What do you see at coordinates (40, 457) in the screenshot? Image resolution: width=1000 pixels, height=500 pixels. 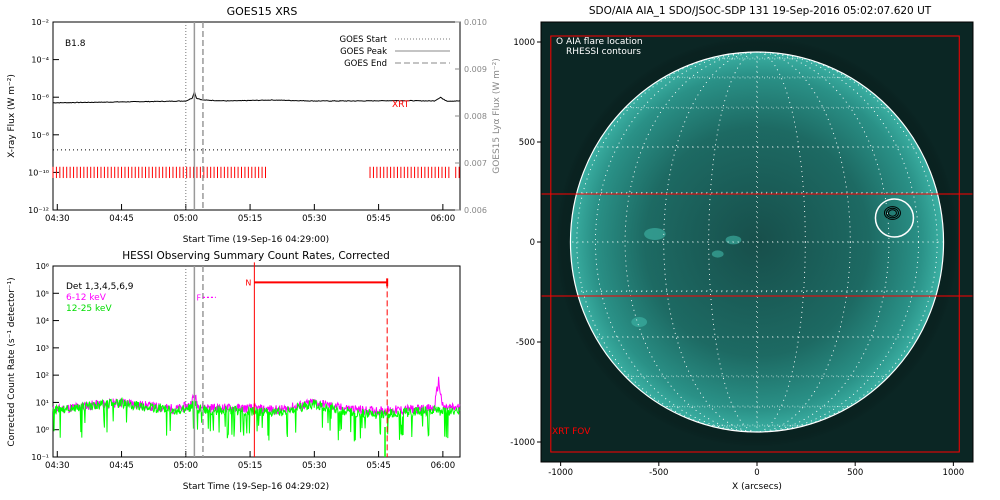 I see `hessi-y-tick-label: 10⁻¹` at bounding box center [40, 457].